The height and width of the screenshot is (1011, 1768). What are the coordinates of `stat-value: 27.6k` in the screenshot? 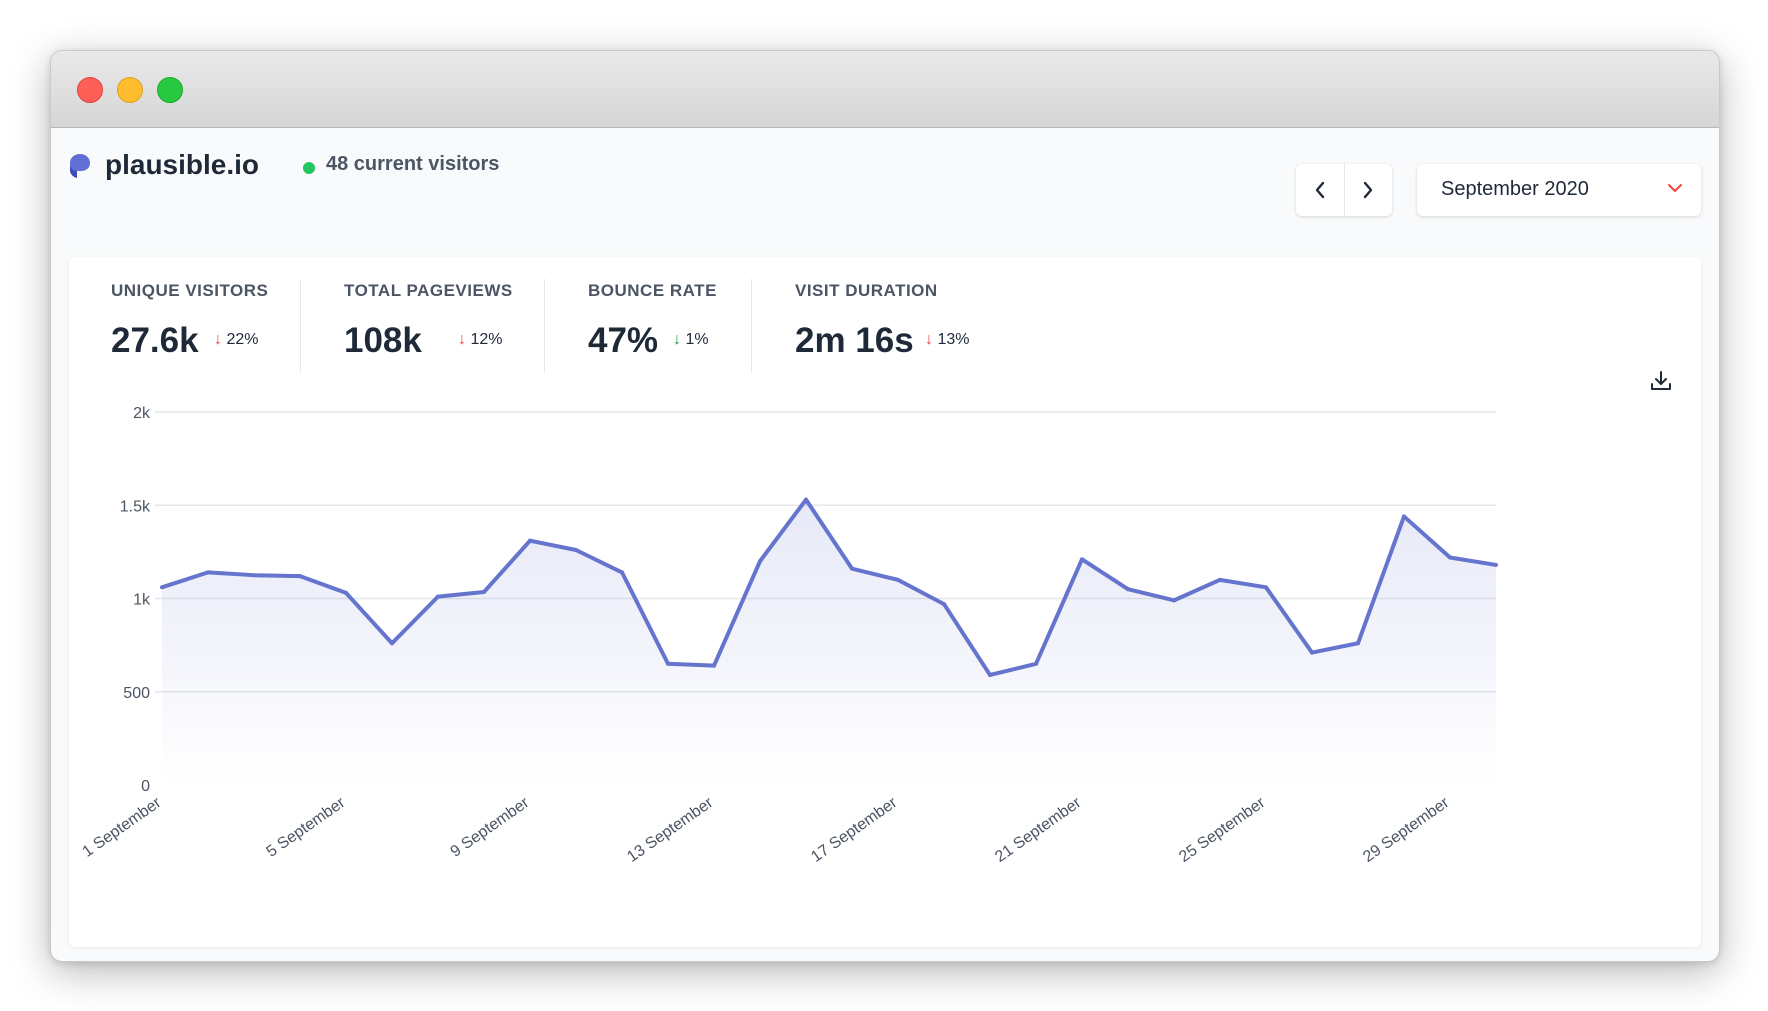 It's located at (155, 340).